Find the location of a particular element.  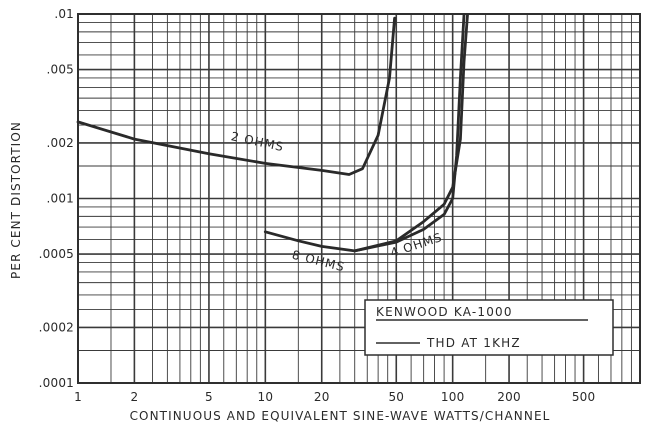

x-tick-label: 20 is located at coordinates (322, 397).